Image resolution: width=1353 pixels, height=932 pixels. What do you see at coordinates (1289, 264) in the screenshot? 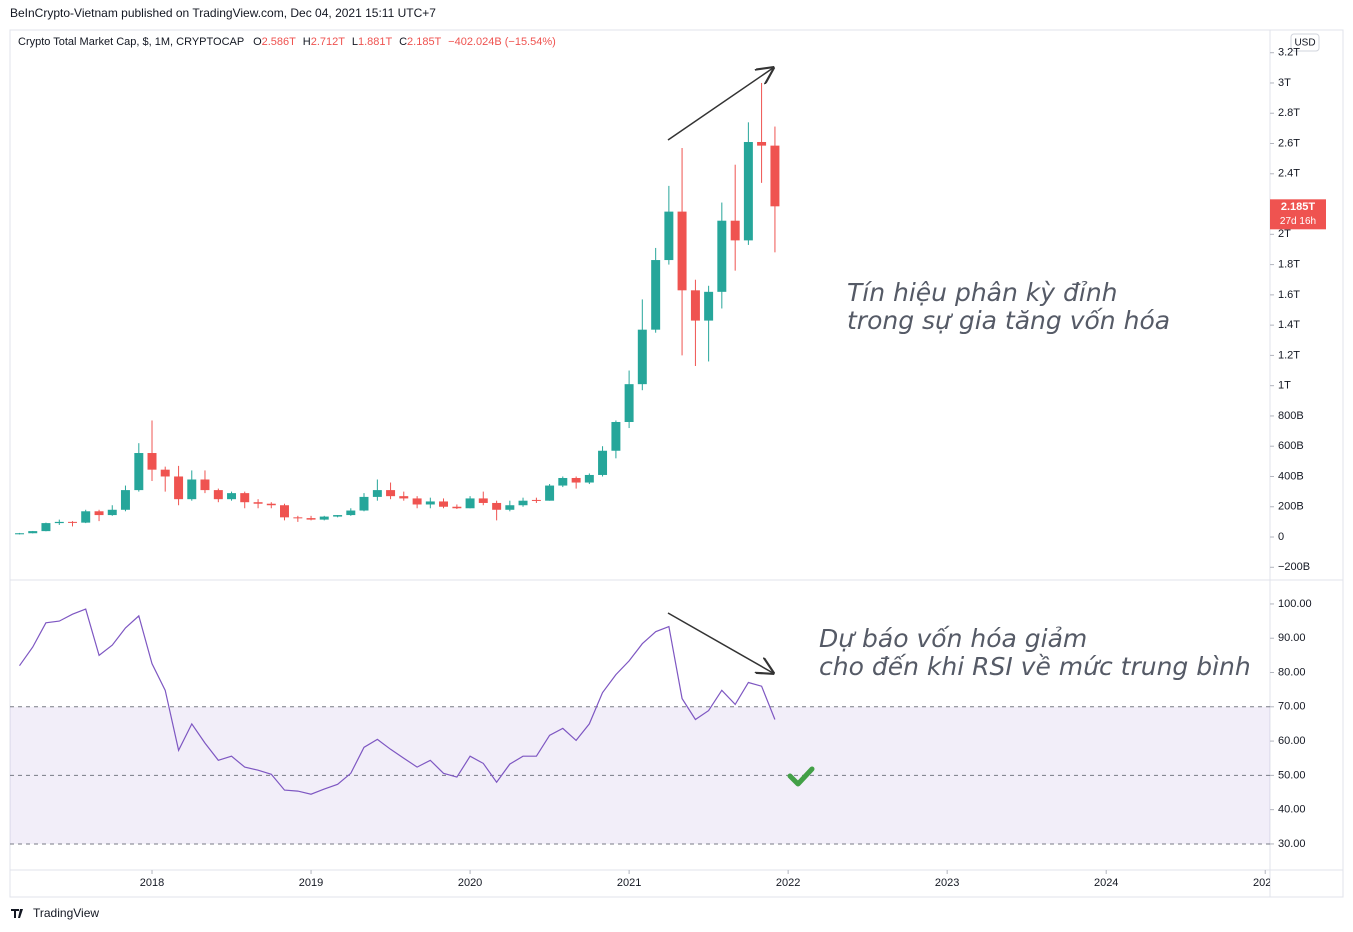
I see `y-tick-label: 1.8T` at bounding box center [1289, 264].